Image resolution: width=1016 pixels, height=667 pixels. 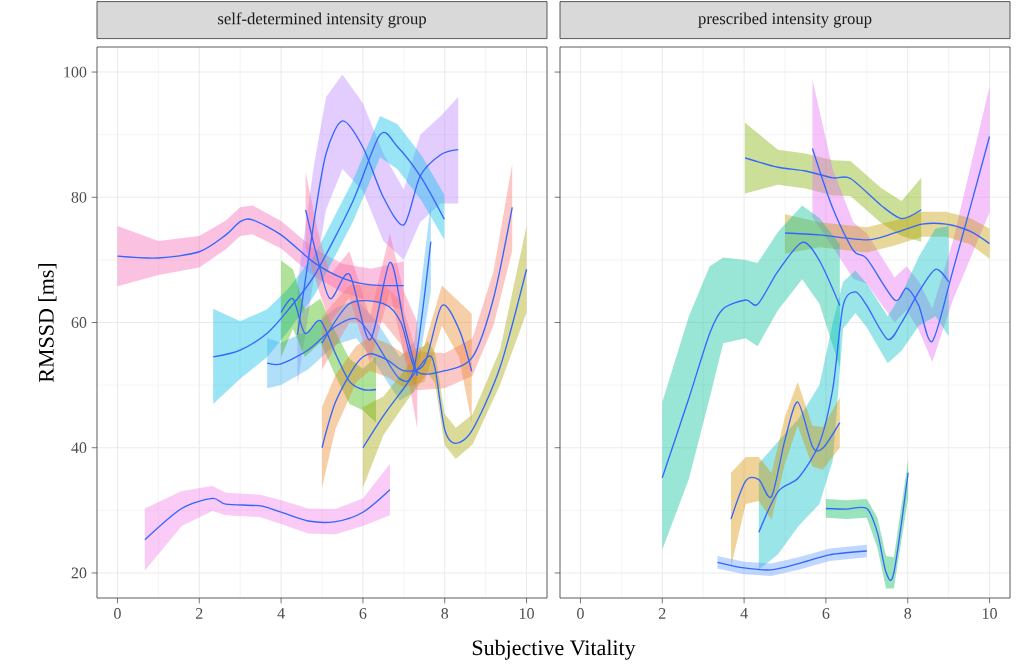 I want to click on y-tick-label: 40, so click(x=79, y=448).